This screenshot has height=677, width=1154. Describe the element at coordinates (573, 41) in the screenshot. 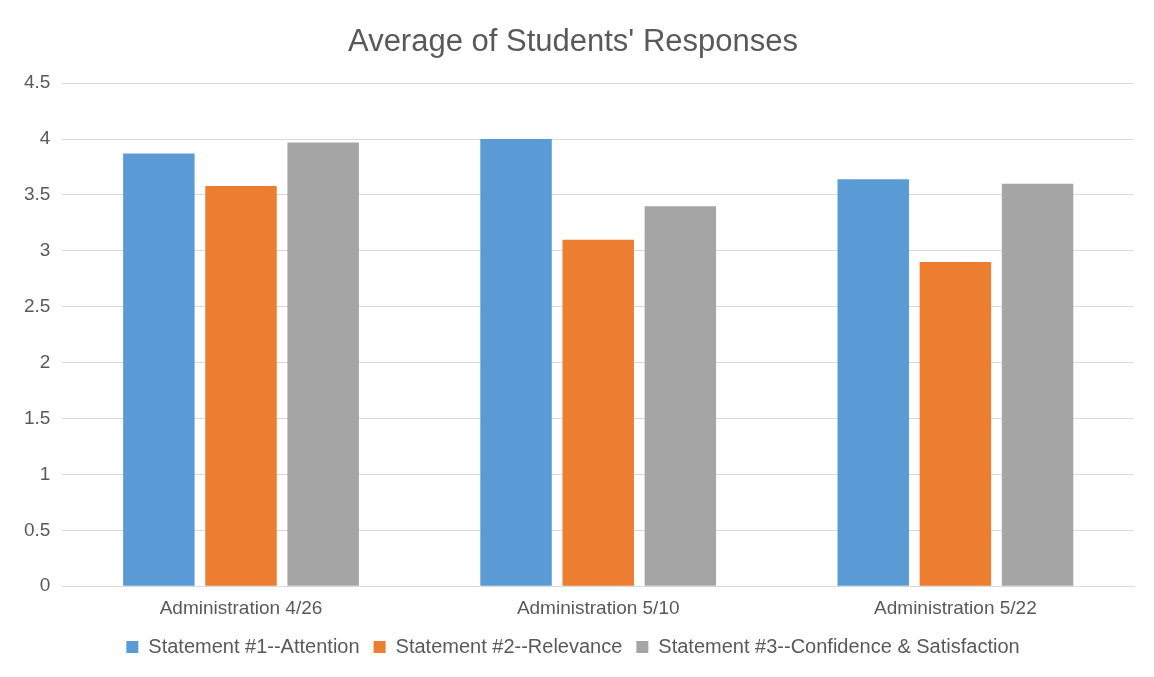

I see `chart-title: Average of Students' Responses` at that location.